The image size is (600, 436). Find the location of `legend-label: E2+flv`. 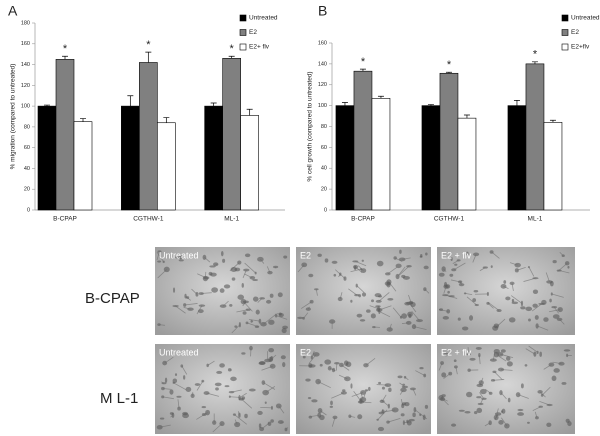

legend-label: E2+flv is located at coordinates (580, 47).